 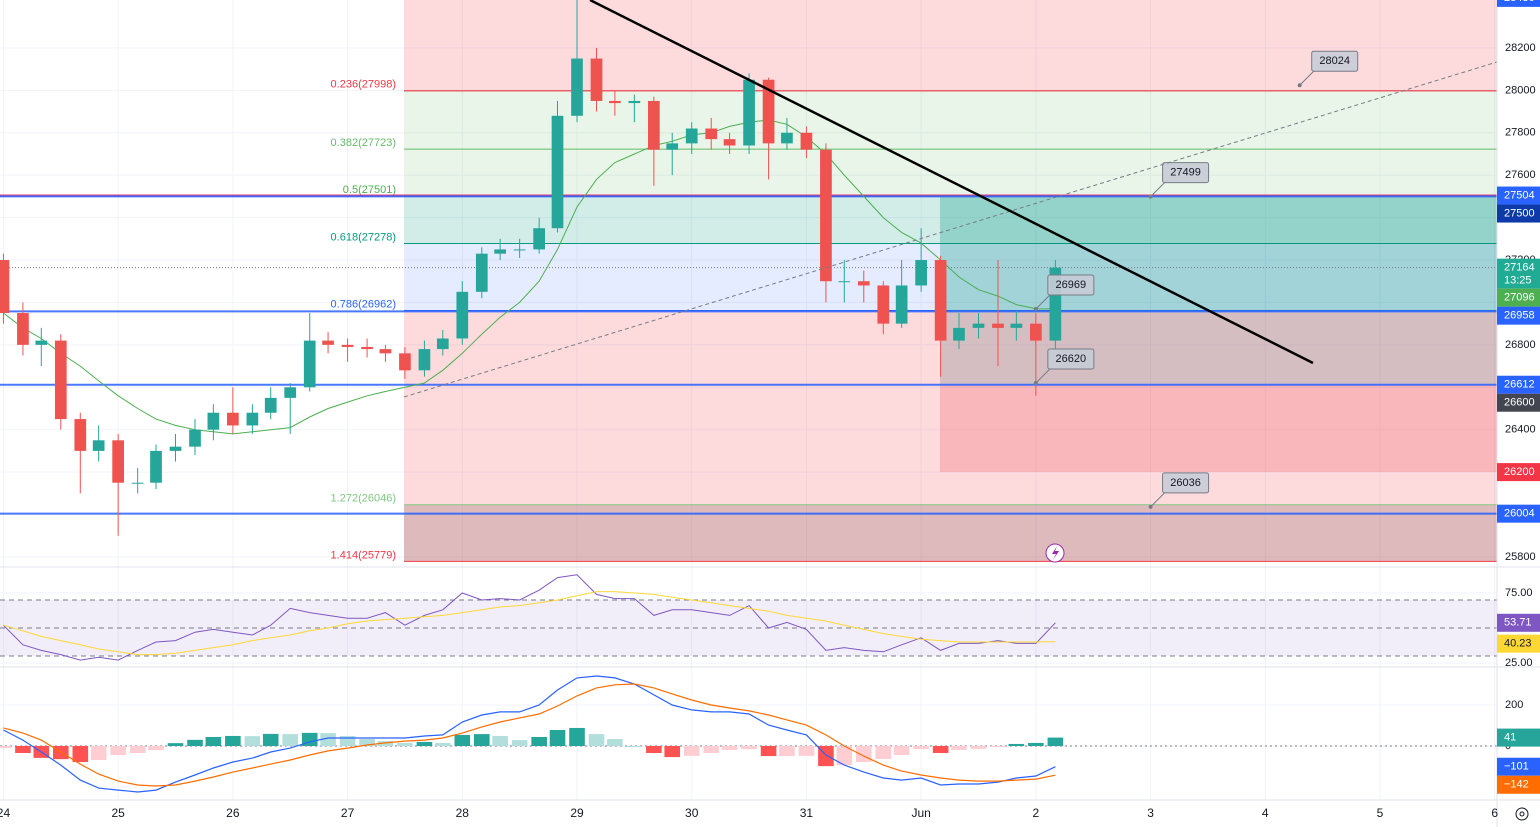 What do you see at coordinates (1520, 90) in the screenshot?
I see `y-tick-label: 28000` at bounding box center [1520, 90].